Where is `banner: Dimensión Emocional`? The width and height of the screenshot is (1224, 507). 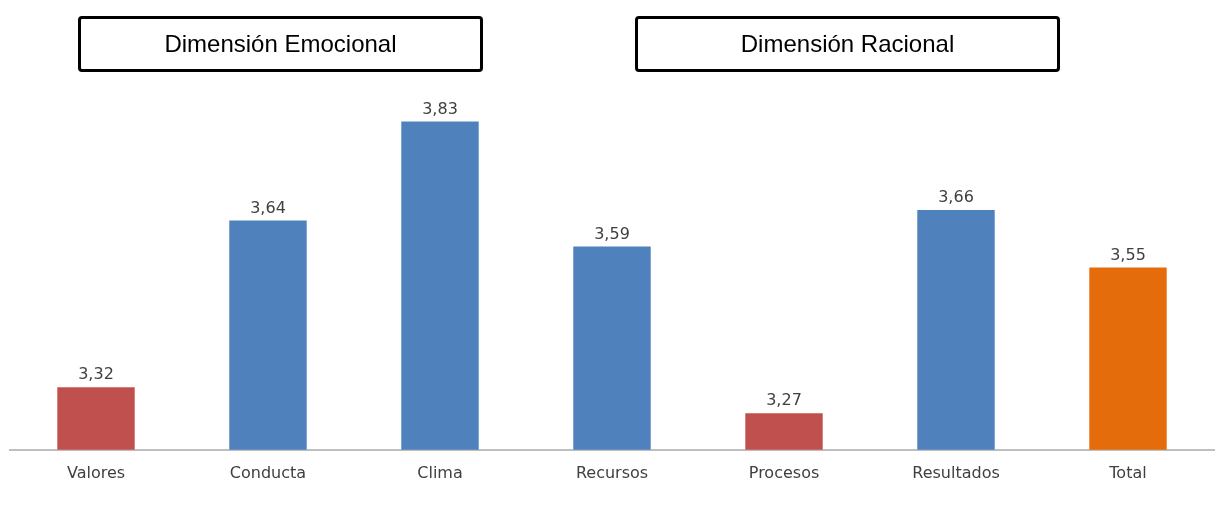
banner: Dimensión Emocional is located at coordinates (280, 44).